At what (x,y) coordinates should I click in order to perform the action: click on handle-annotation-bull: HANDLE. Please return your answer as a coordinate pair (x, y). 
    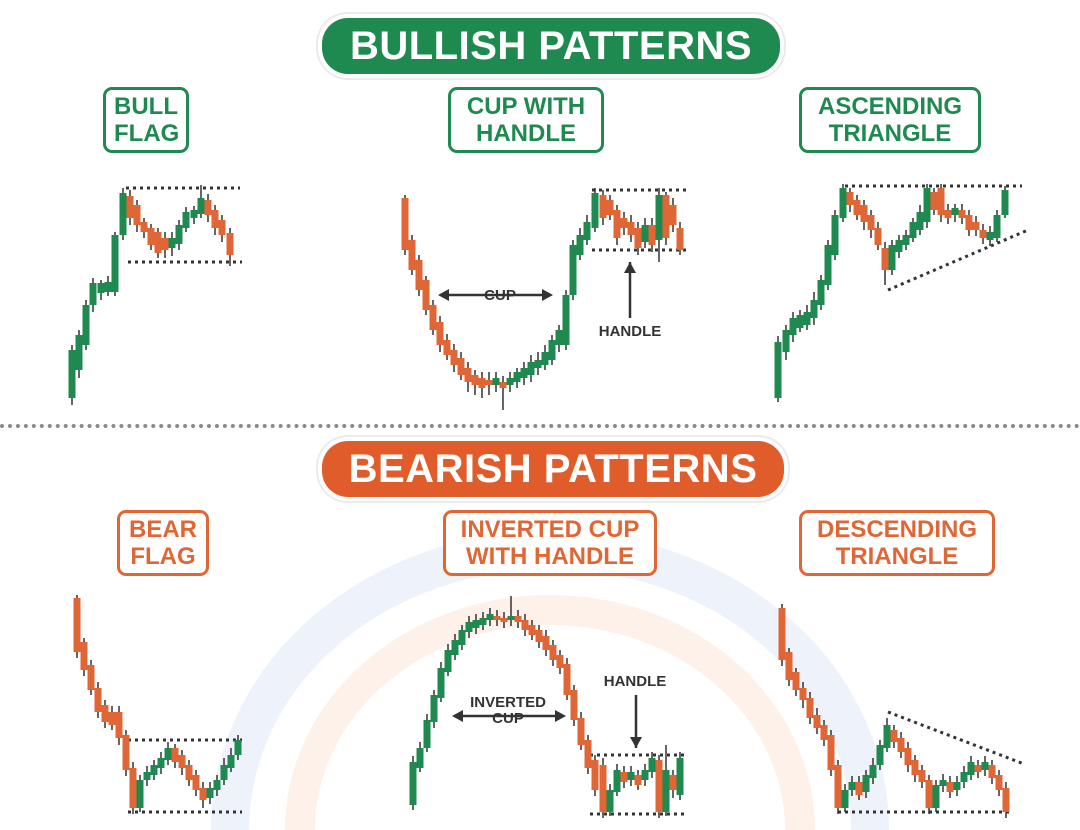
    Looking at the image, I should click on (630, 331).